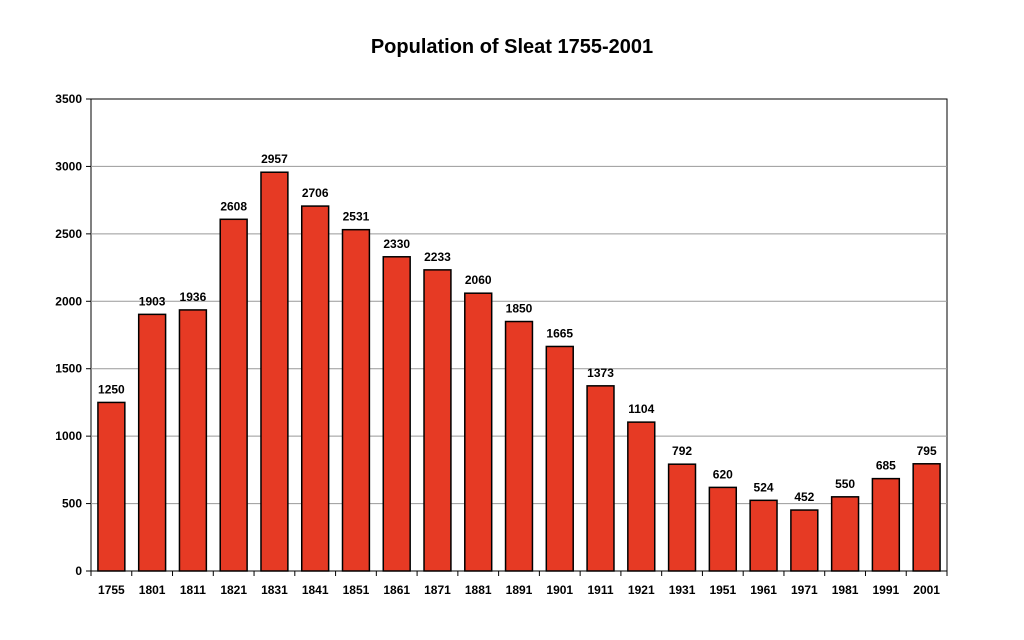  I want to click on x-tick-label: 1755, so click(111, 590).